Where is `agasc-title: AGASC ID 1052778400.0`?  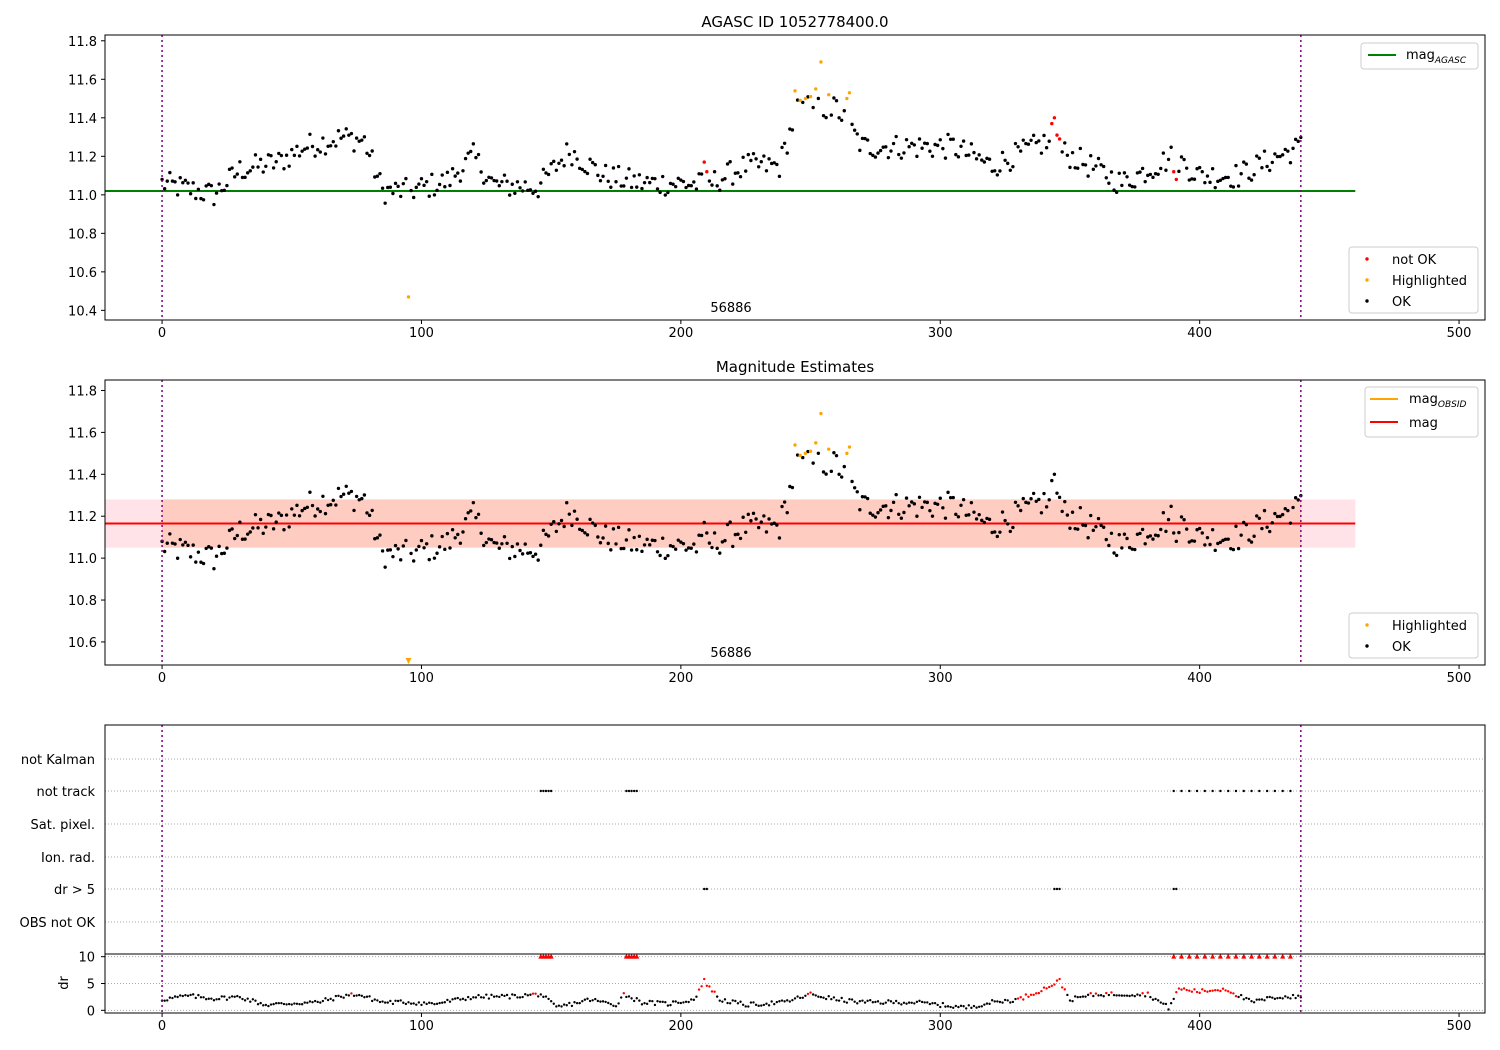 agasc-title: AGASC ID 1052778400.0 is located at coordinates (794, 22).